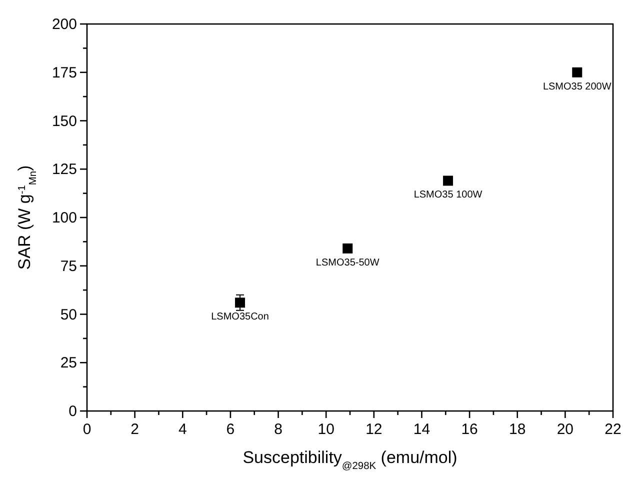 Image resolution: width=623 pixels, height=477 pixels. What do you see at coordinates (278, 429) in the screenshot?
I see `x-tick-label: 8` at bounding box center [278, 429].